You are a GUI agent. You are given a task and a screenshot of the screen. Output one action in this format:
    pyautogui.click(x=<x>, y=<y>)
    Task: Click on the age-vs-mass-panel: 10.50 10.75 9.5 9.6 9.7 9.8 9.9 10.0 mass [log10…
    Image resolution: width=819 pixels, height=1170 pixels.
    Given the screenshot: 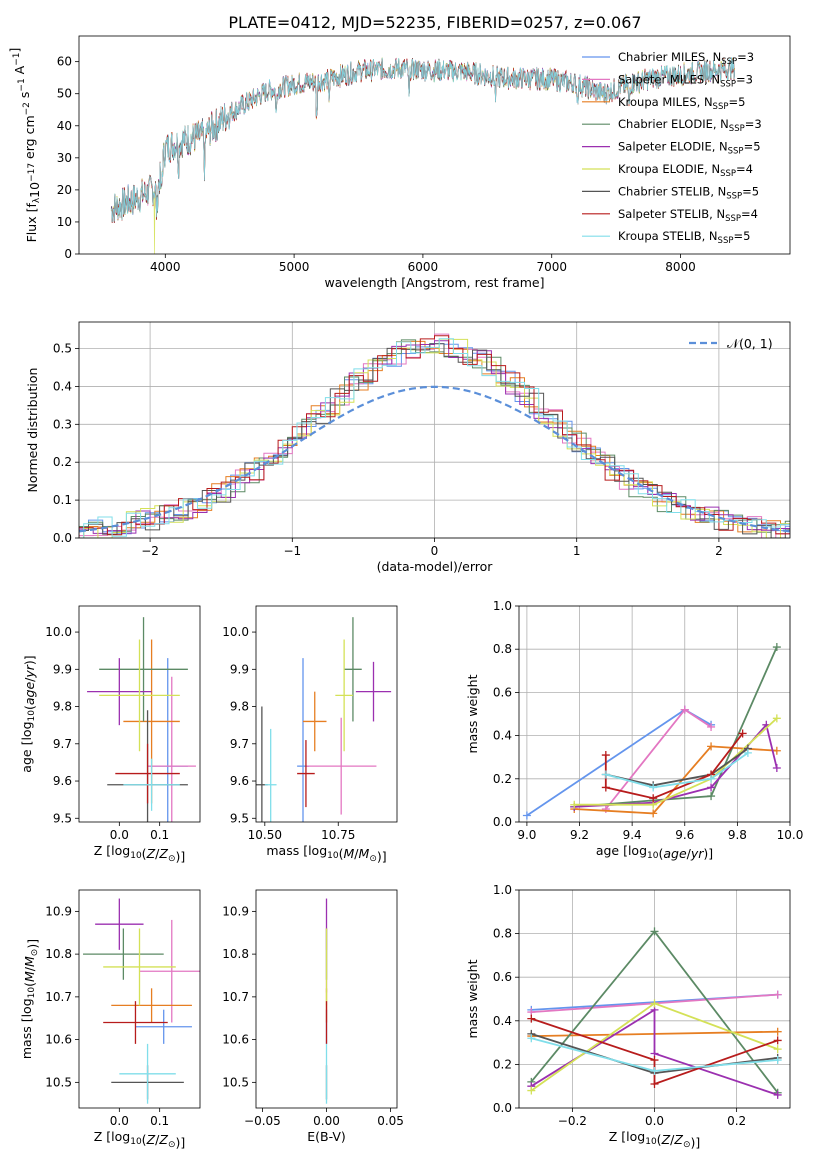 What is the action you would take?
    pyautogui.click(x=310, y=734)
    